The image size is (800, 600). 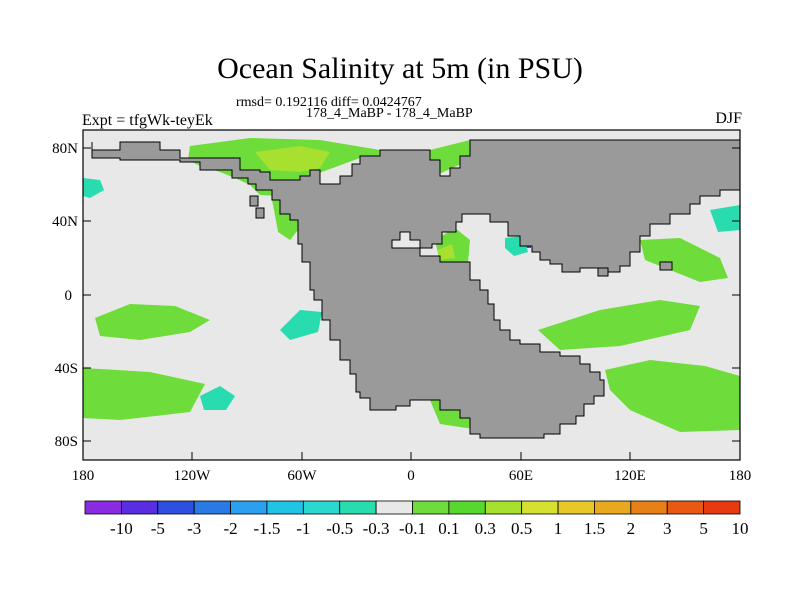 What do you see at coordinates (69, 296) in the screenshot?
I see `lat-tick-label: 0` at bounding box center [69, 296].